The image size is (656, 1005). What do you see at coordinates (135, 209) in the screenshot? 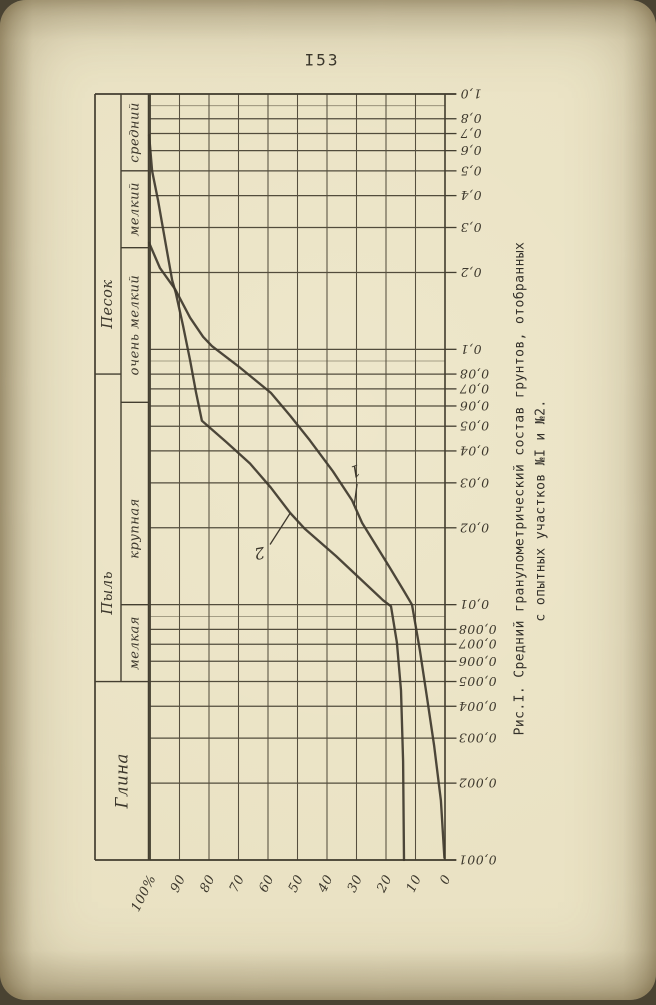
I see `soil-subtype-label: мелкий` at bounding box center [135, 209].